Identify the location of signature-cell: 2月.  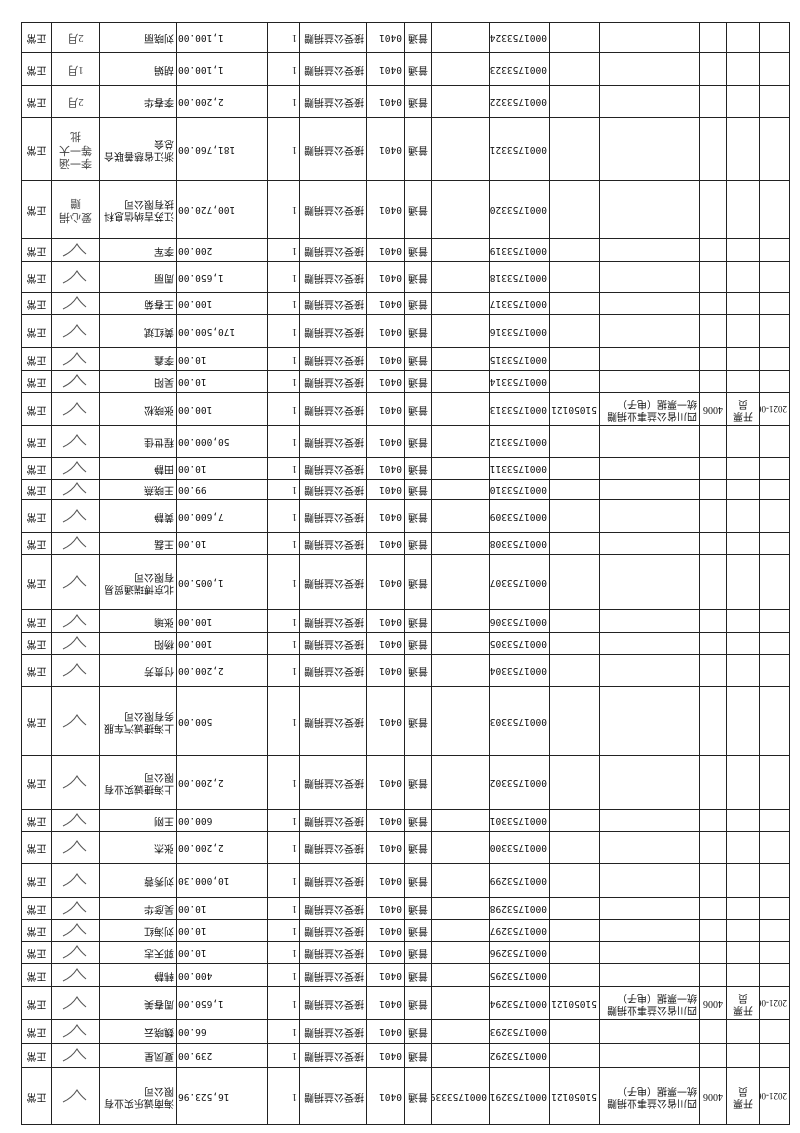
(75, 37).